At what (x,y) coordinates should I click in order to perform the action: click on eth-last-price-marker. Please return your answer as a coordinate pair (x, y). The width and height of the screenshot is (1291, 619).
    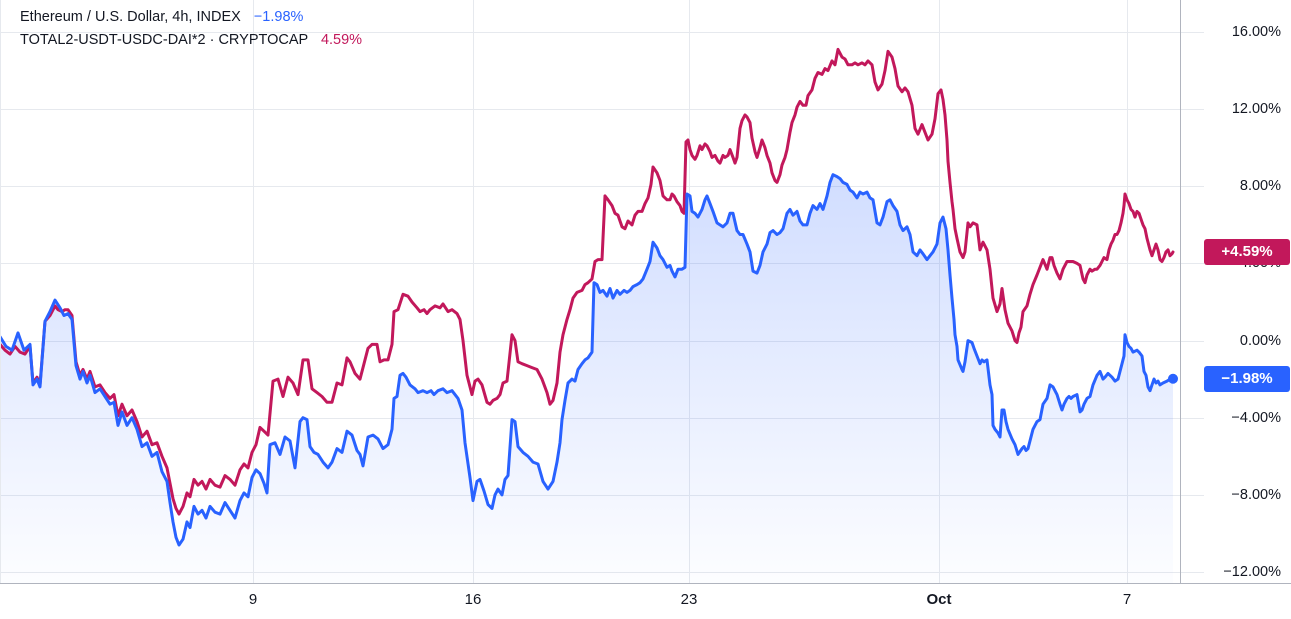
    Looking at the image, I should click on (1173, 378).